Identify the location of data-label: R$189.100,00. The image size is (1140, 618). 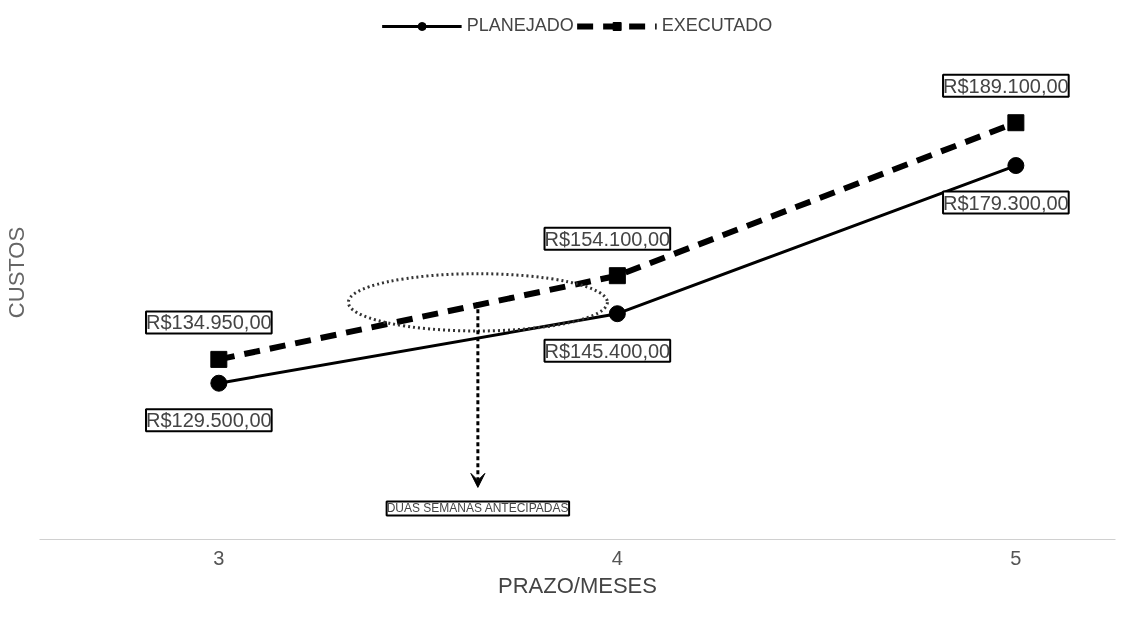
(1006, 85).